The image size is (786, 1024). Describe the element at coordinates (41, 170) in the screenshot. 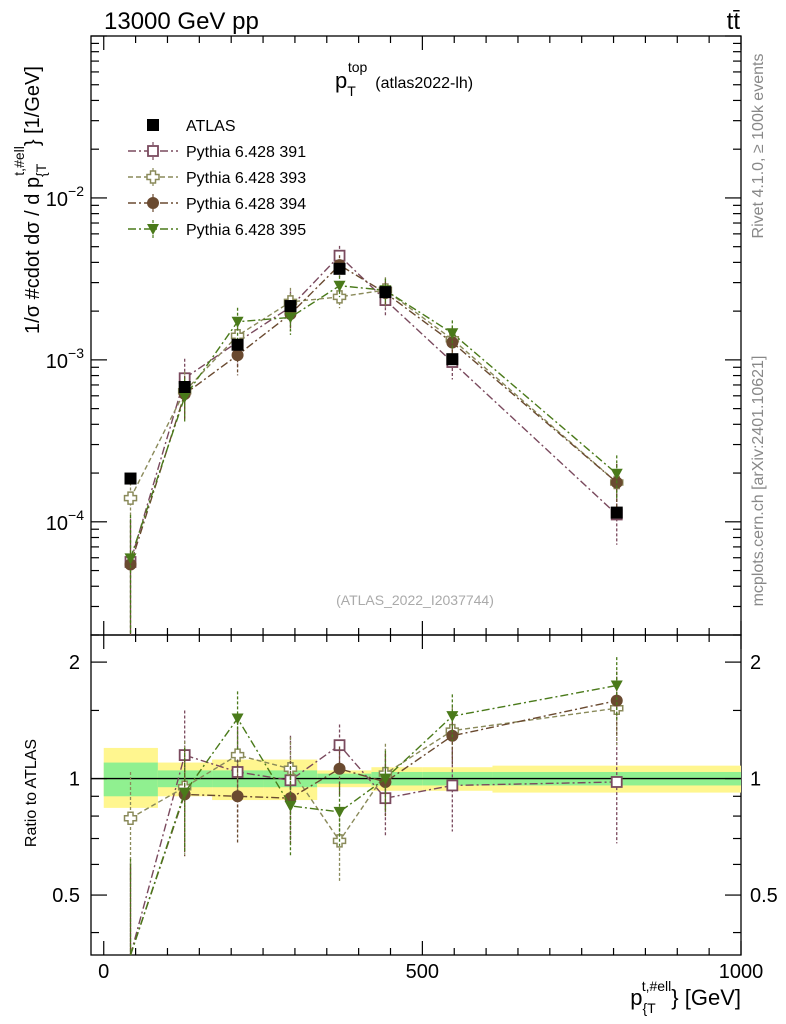

I see `y-axis-label-sub: {T` at that location.